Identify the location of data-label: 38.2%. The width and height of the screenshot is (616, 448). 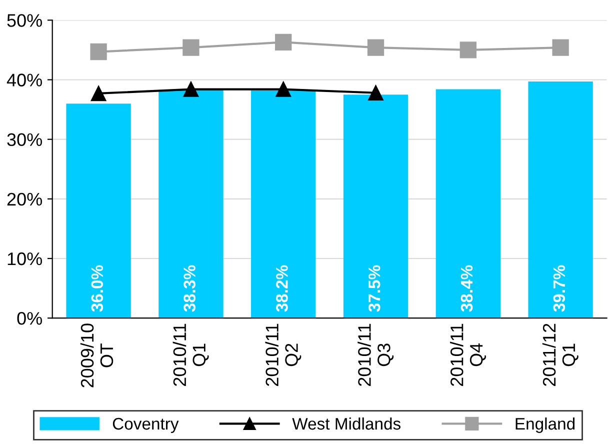
(282, 288).